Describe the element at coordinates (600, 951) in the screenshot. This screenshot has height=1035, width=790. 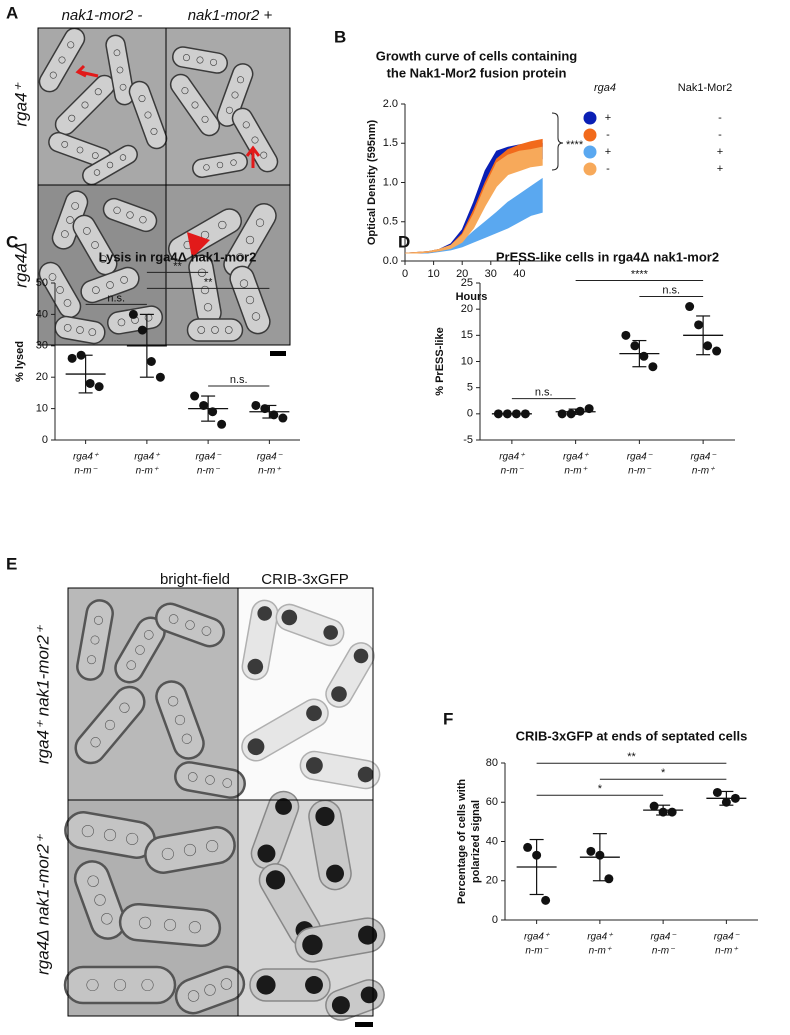
I see `x-tick-label: n-m⁺` at that location.